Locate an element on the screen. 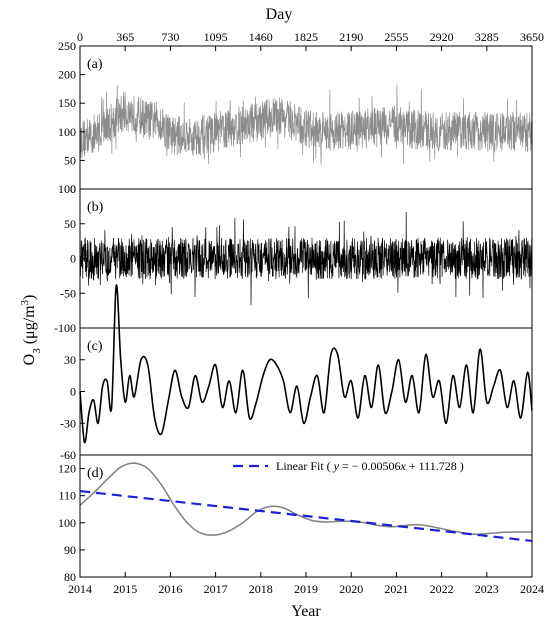  y-tick-label: 110 is located at coordinates (67, 496).